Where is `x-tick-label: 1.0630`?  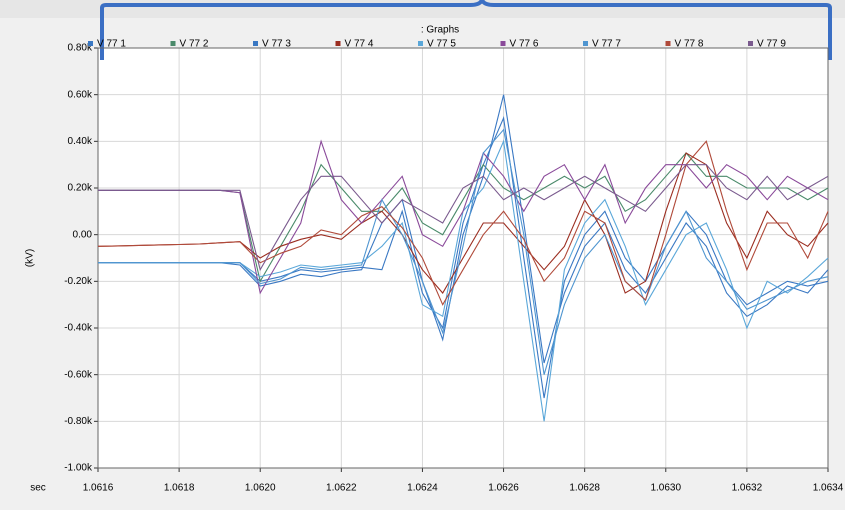
x-tick-label: 1.0630 is located at coordinates (665, 488).